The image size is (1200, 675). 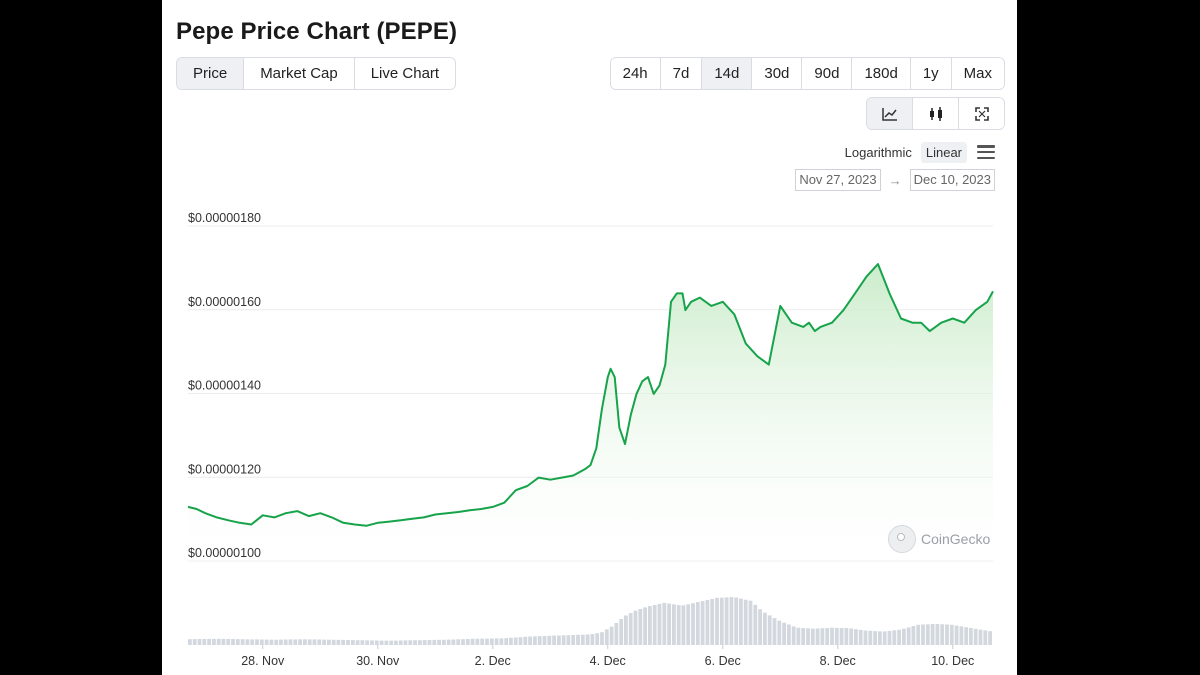 I want to click on menu-icon, so click(x=986, y=152).